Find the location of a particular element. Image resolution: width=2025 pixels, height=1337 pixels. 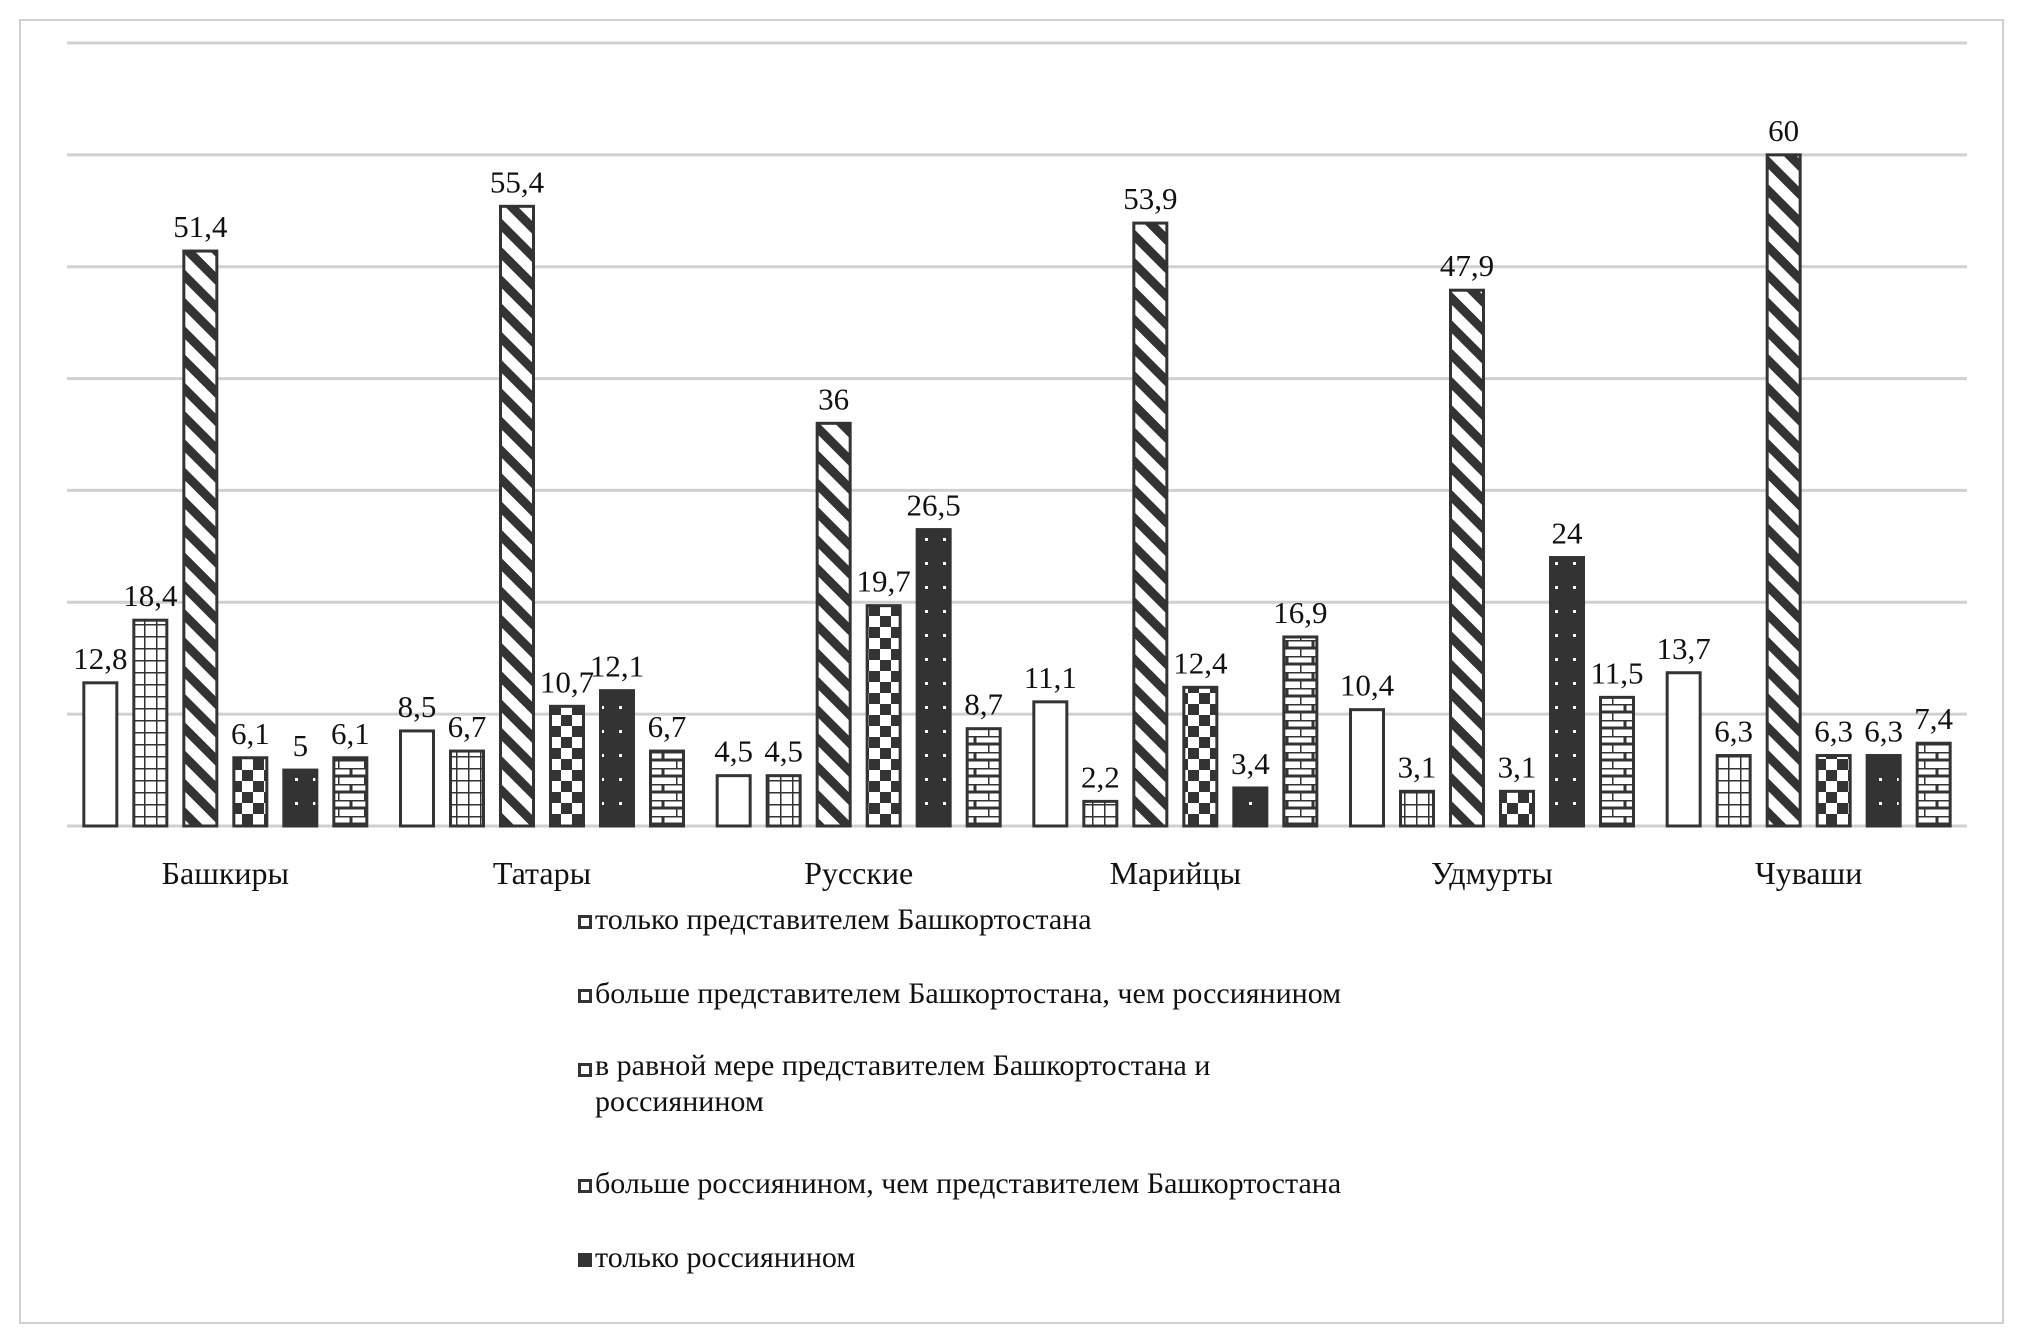

category-label: Татары is located at coordinates (542, 873).